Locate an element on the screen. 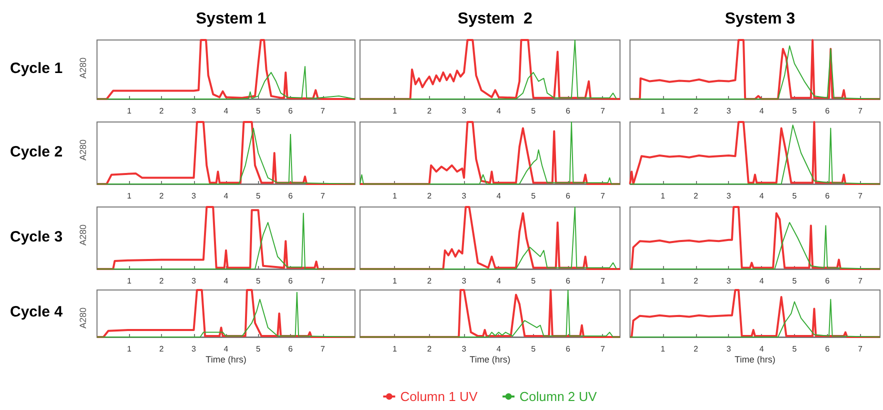 Image resolution: width=883 pixels, height=410 pixels. text: Cycle 1 is located at coordinates (36, 68).